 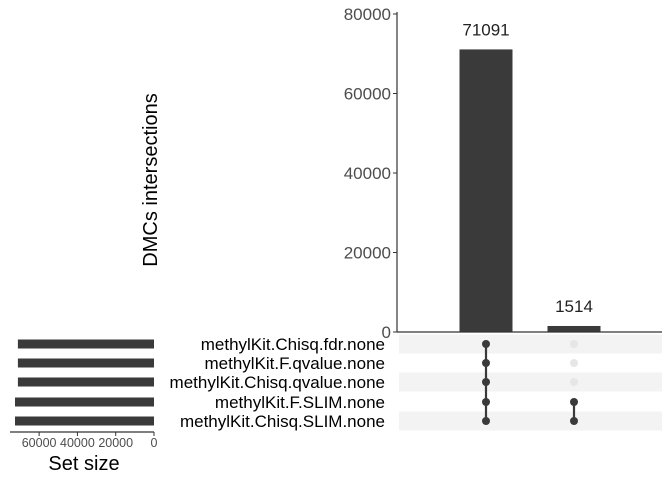 What do you see at coordinates (367, 253) in the screenshot?
I see `y-tick-label-2: 20000` at bounding box center [367, 253].